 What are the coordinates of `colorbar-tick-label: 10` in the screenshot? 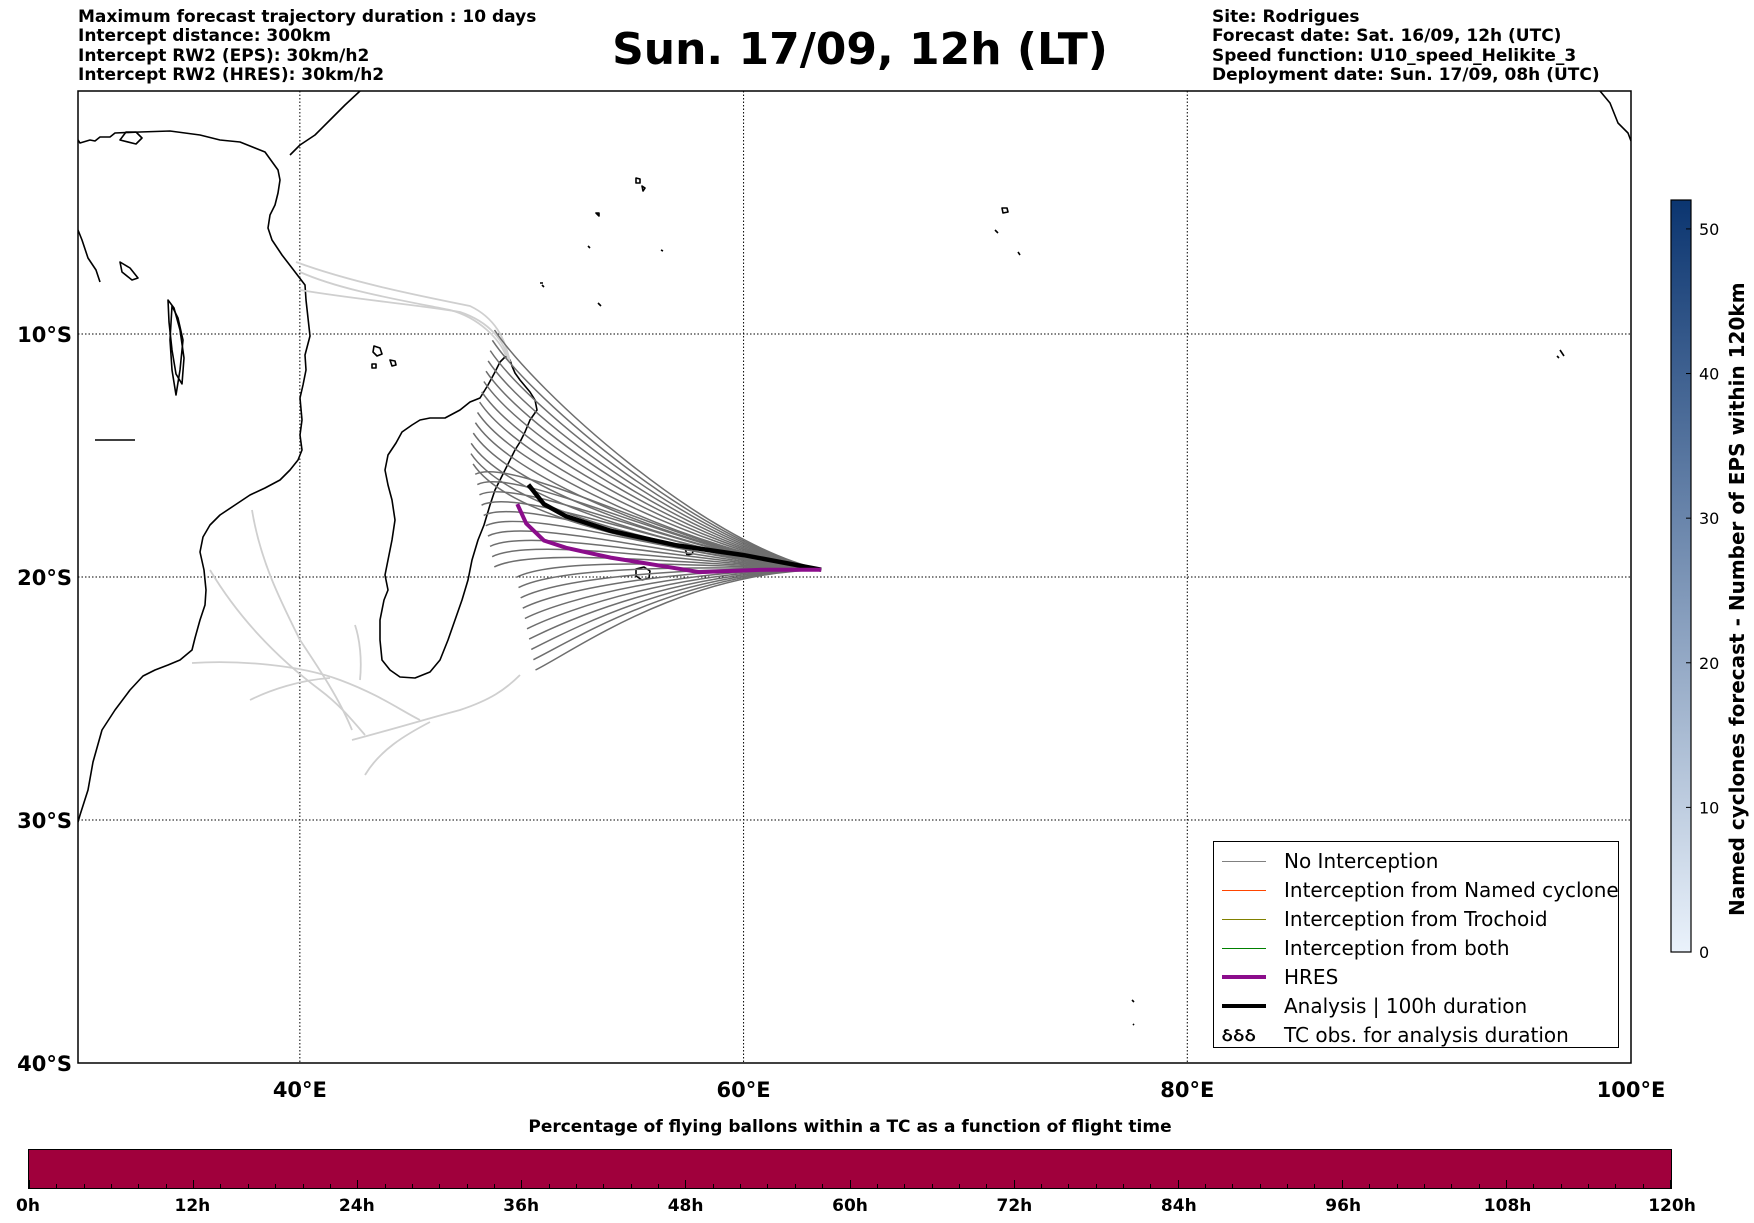 It's located at (1709, 807).